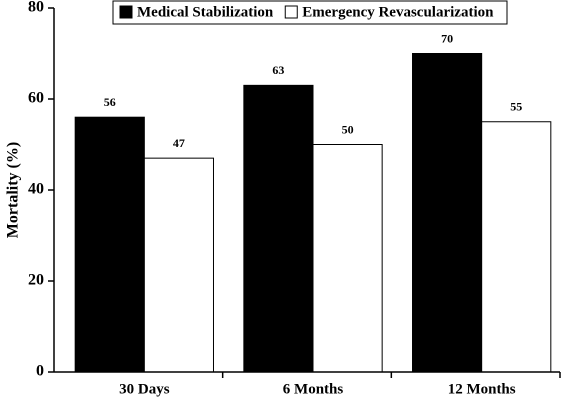  I want to click on x-tick-label: 12 Months, so click(482, 389).